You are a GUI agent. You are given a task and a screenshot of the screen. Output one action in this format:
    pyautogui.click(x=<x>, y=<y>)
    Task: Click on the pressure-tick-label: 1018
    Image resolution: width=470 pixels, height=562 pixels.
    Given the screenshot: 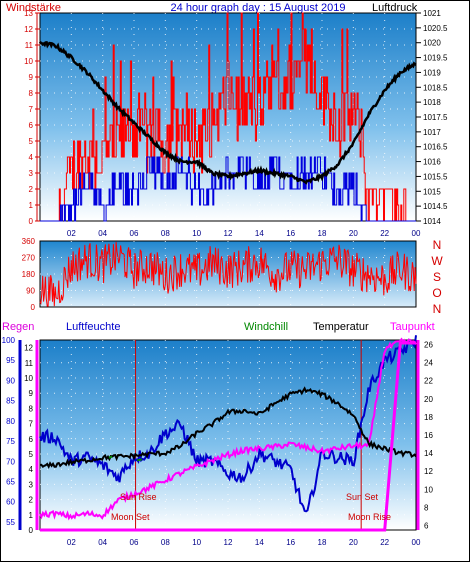 What is the action you would take?
    pyautogui.click(x=432, y=102)
    